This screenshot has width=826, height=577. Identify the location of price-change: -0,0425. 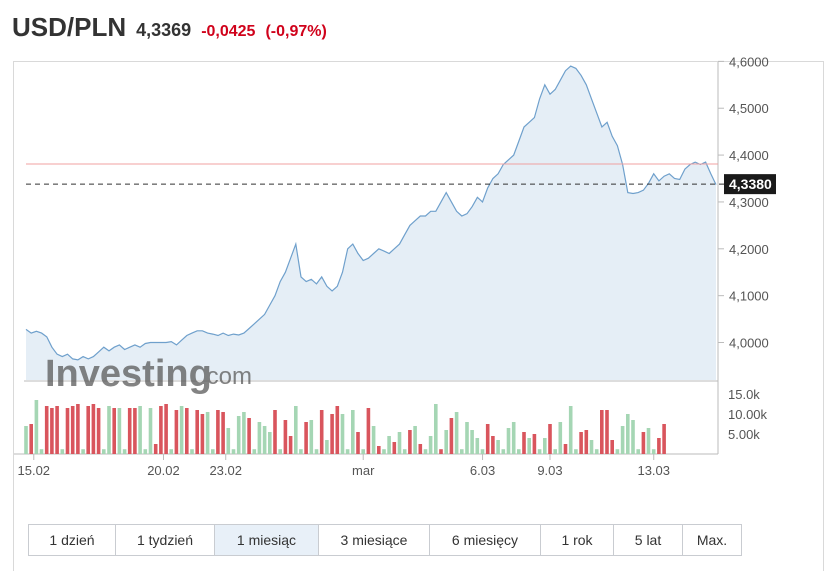
(228, 31).